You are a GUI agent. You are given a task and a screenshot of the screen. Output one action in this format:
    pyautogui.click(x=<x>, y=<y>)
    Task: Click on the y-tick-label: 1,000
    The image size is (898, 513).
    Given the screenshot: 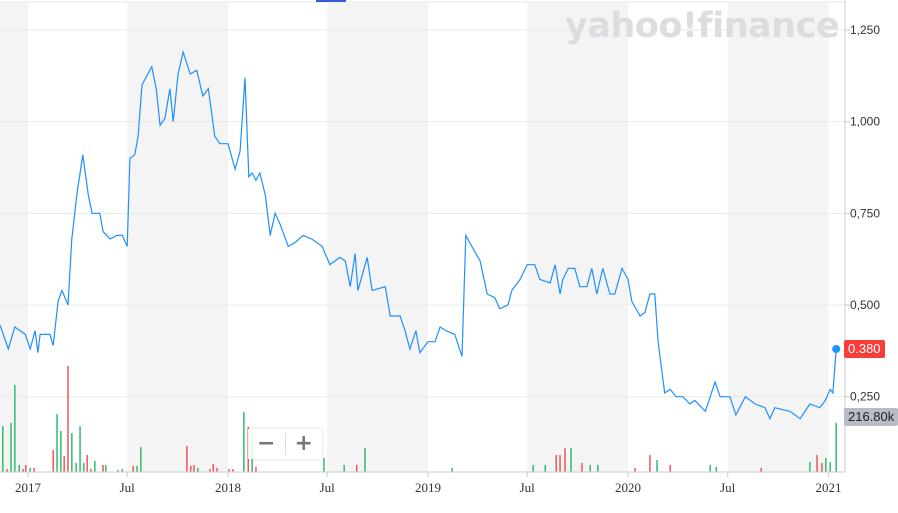 What is the action you would take?
    pyautogui.click(x=865, y=122)
    